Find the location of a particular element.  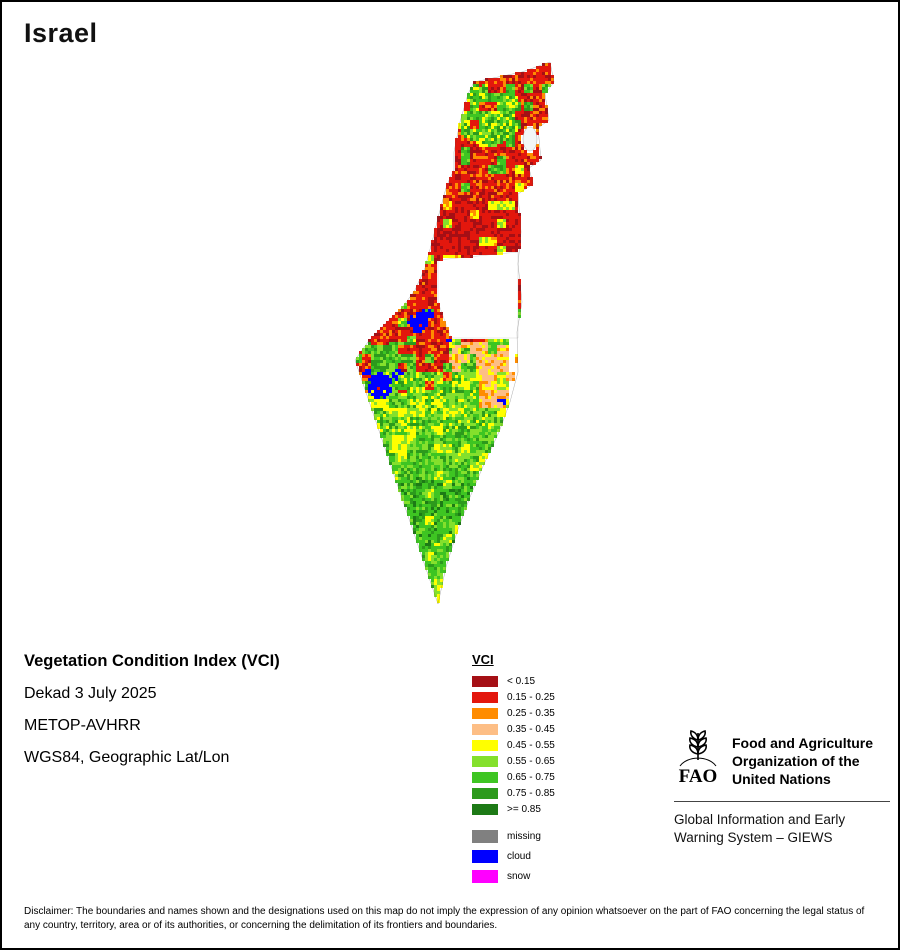

legend-row: 0.45 - 0.55 is located at coordinates (547, 745).